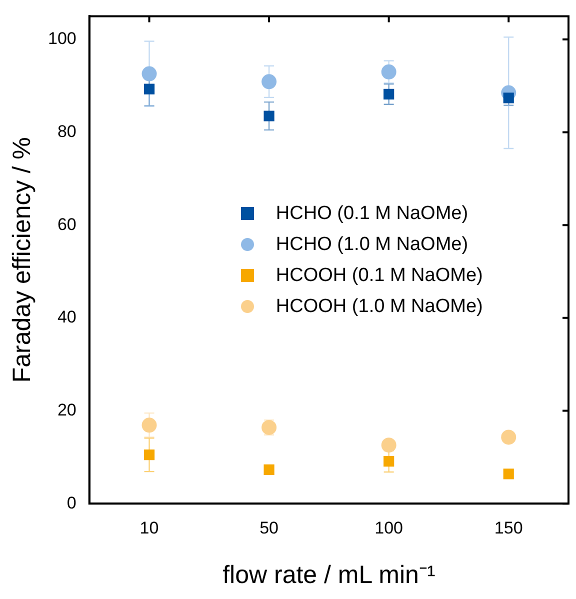 The image size is (576, 599). I want to click on x-tick-label: 50, so click(269, 528).